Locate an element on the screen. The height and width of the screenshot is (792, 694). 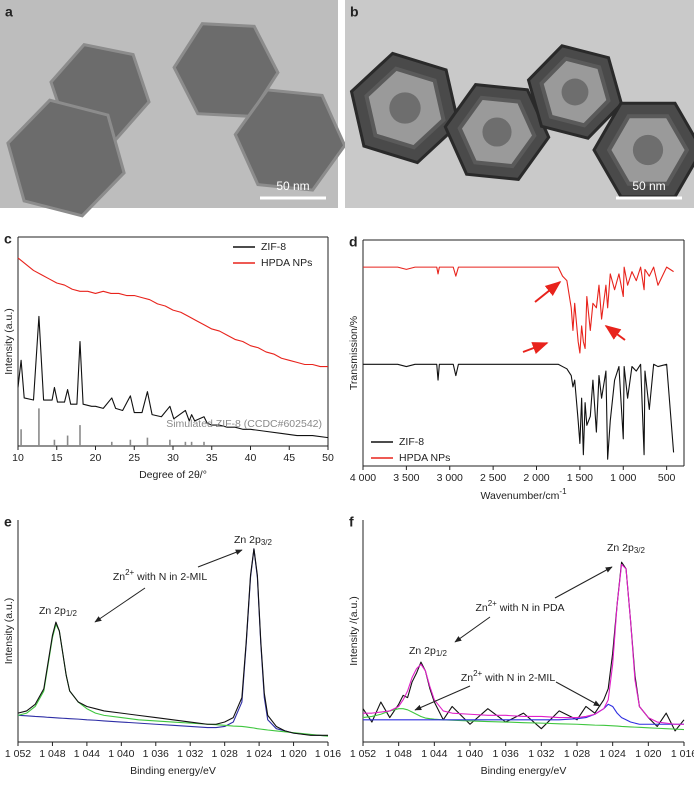
annotation-part: with N in PDA is located at coordinates (531, 608).